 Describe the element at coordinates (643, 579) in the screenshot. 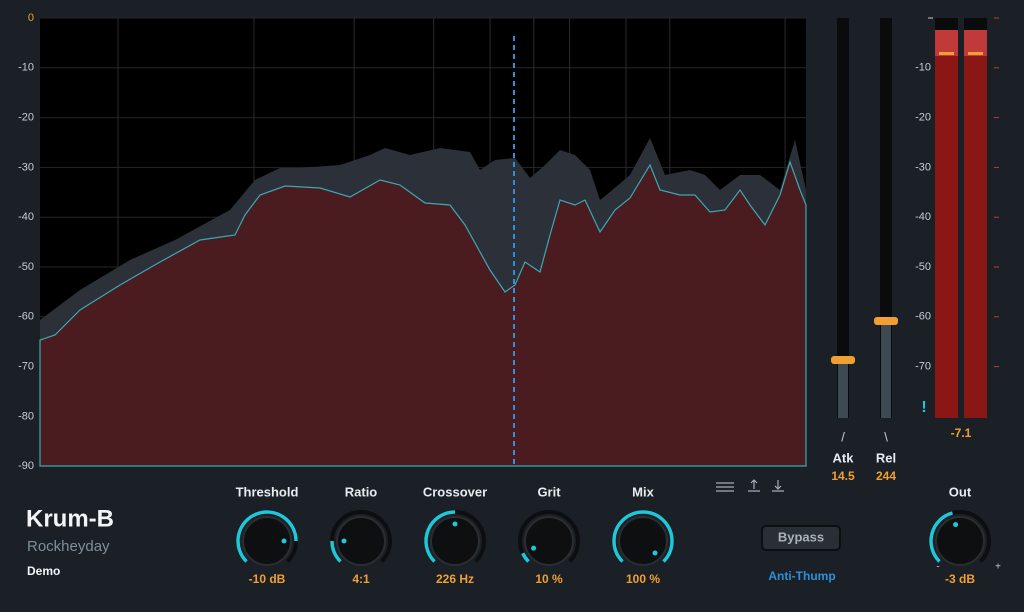

I see `knob-value: 100 %` at that location.